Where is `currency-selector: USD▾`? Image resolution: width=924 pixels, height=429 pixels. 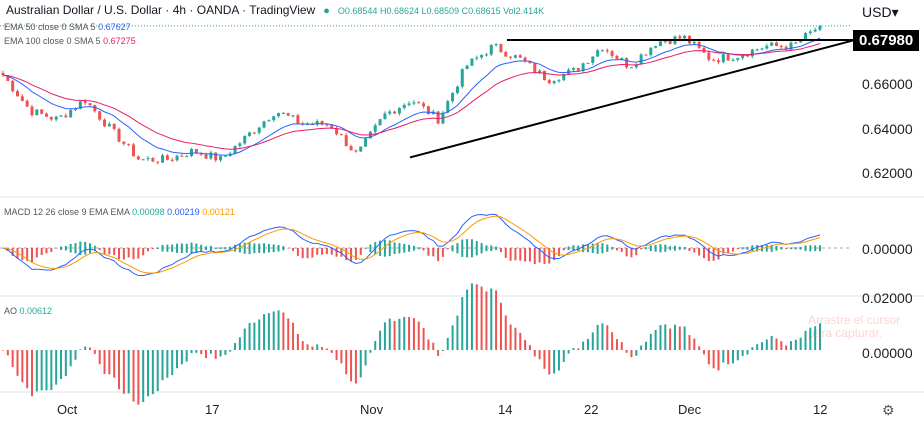
currency-selector: USD▾ is located at coordinates (880, 12).